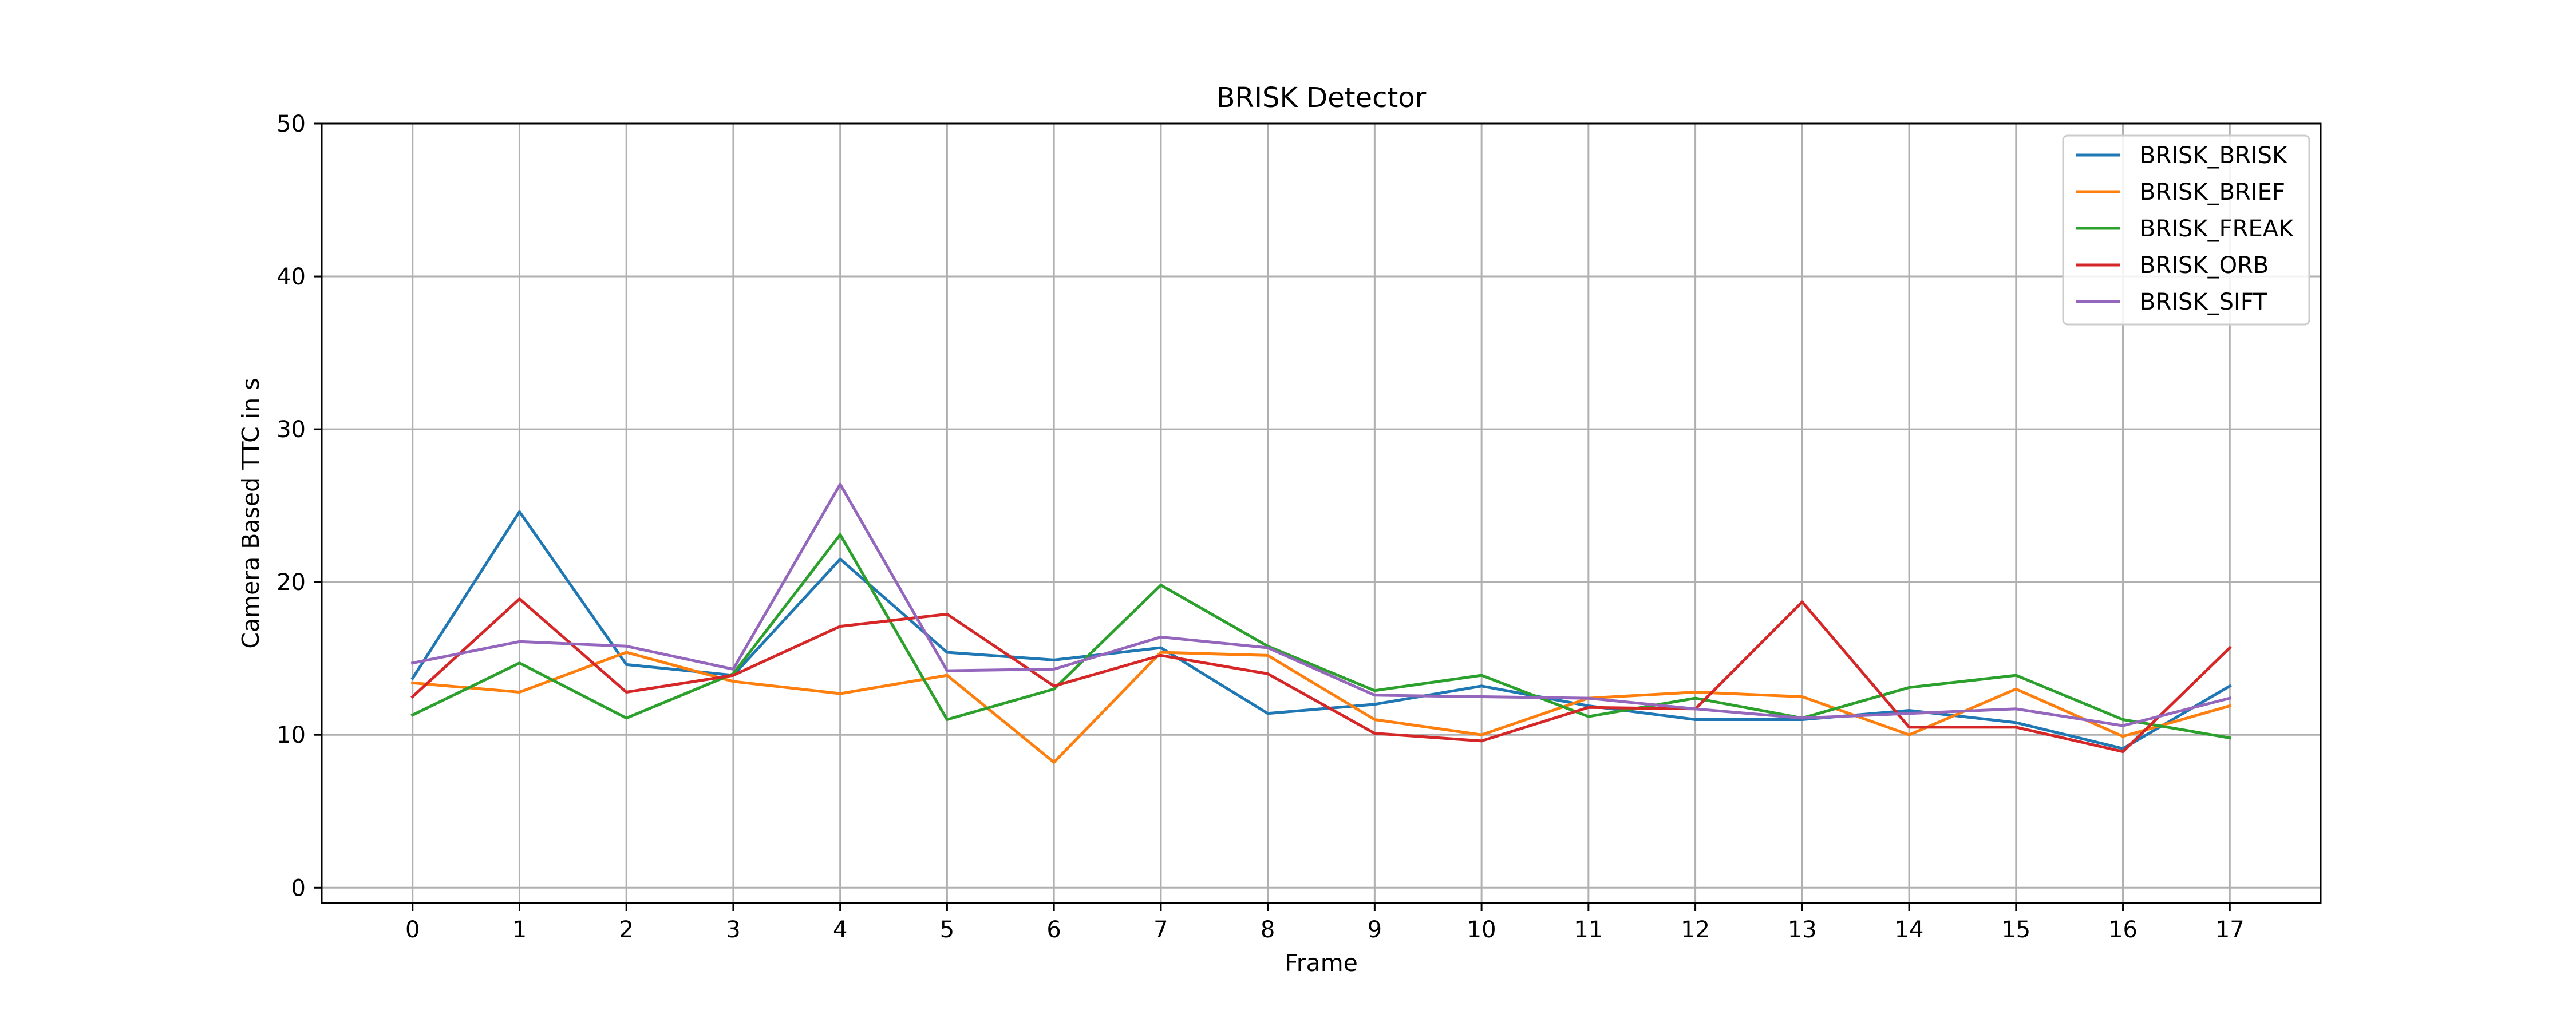 The width and height of the screenshot is (2576, 1030). I want to click on y-axis-ticks: 0 10 20 30 40 50, so click(299, 506).